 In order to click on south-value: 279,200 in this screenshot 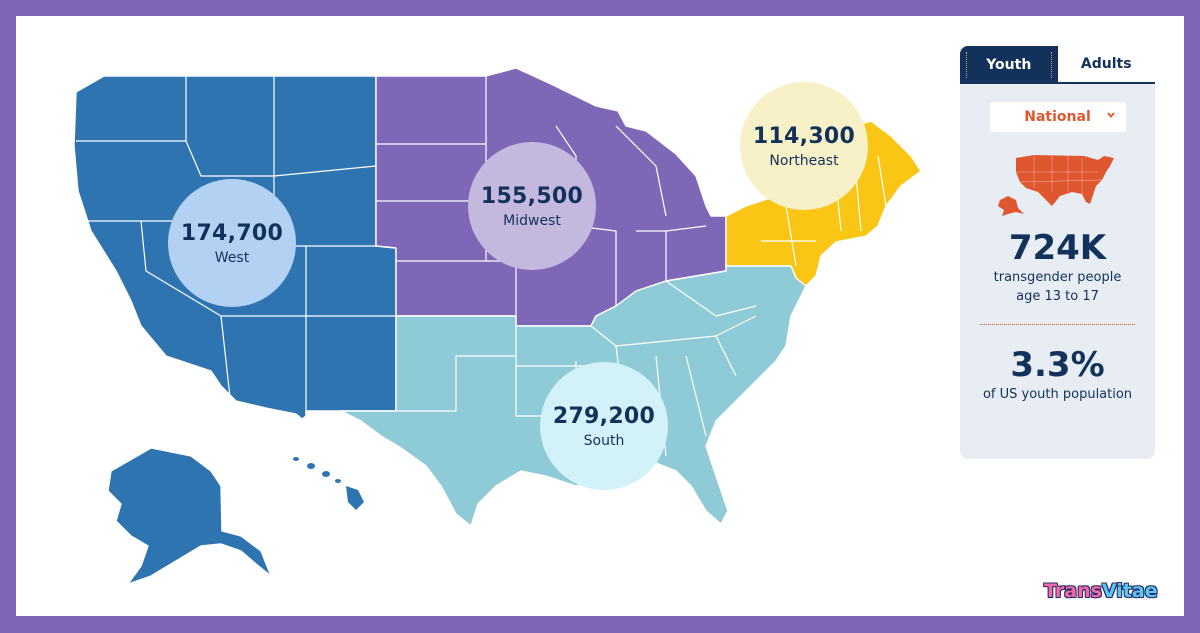, I will do `click(604, 416)`.